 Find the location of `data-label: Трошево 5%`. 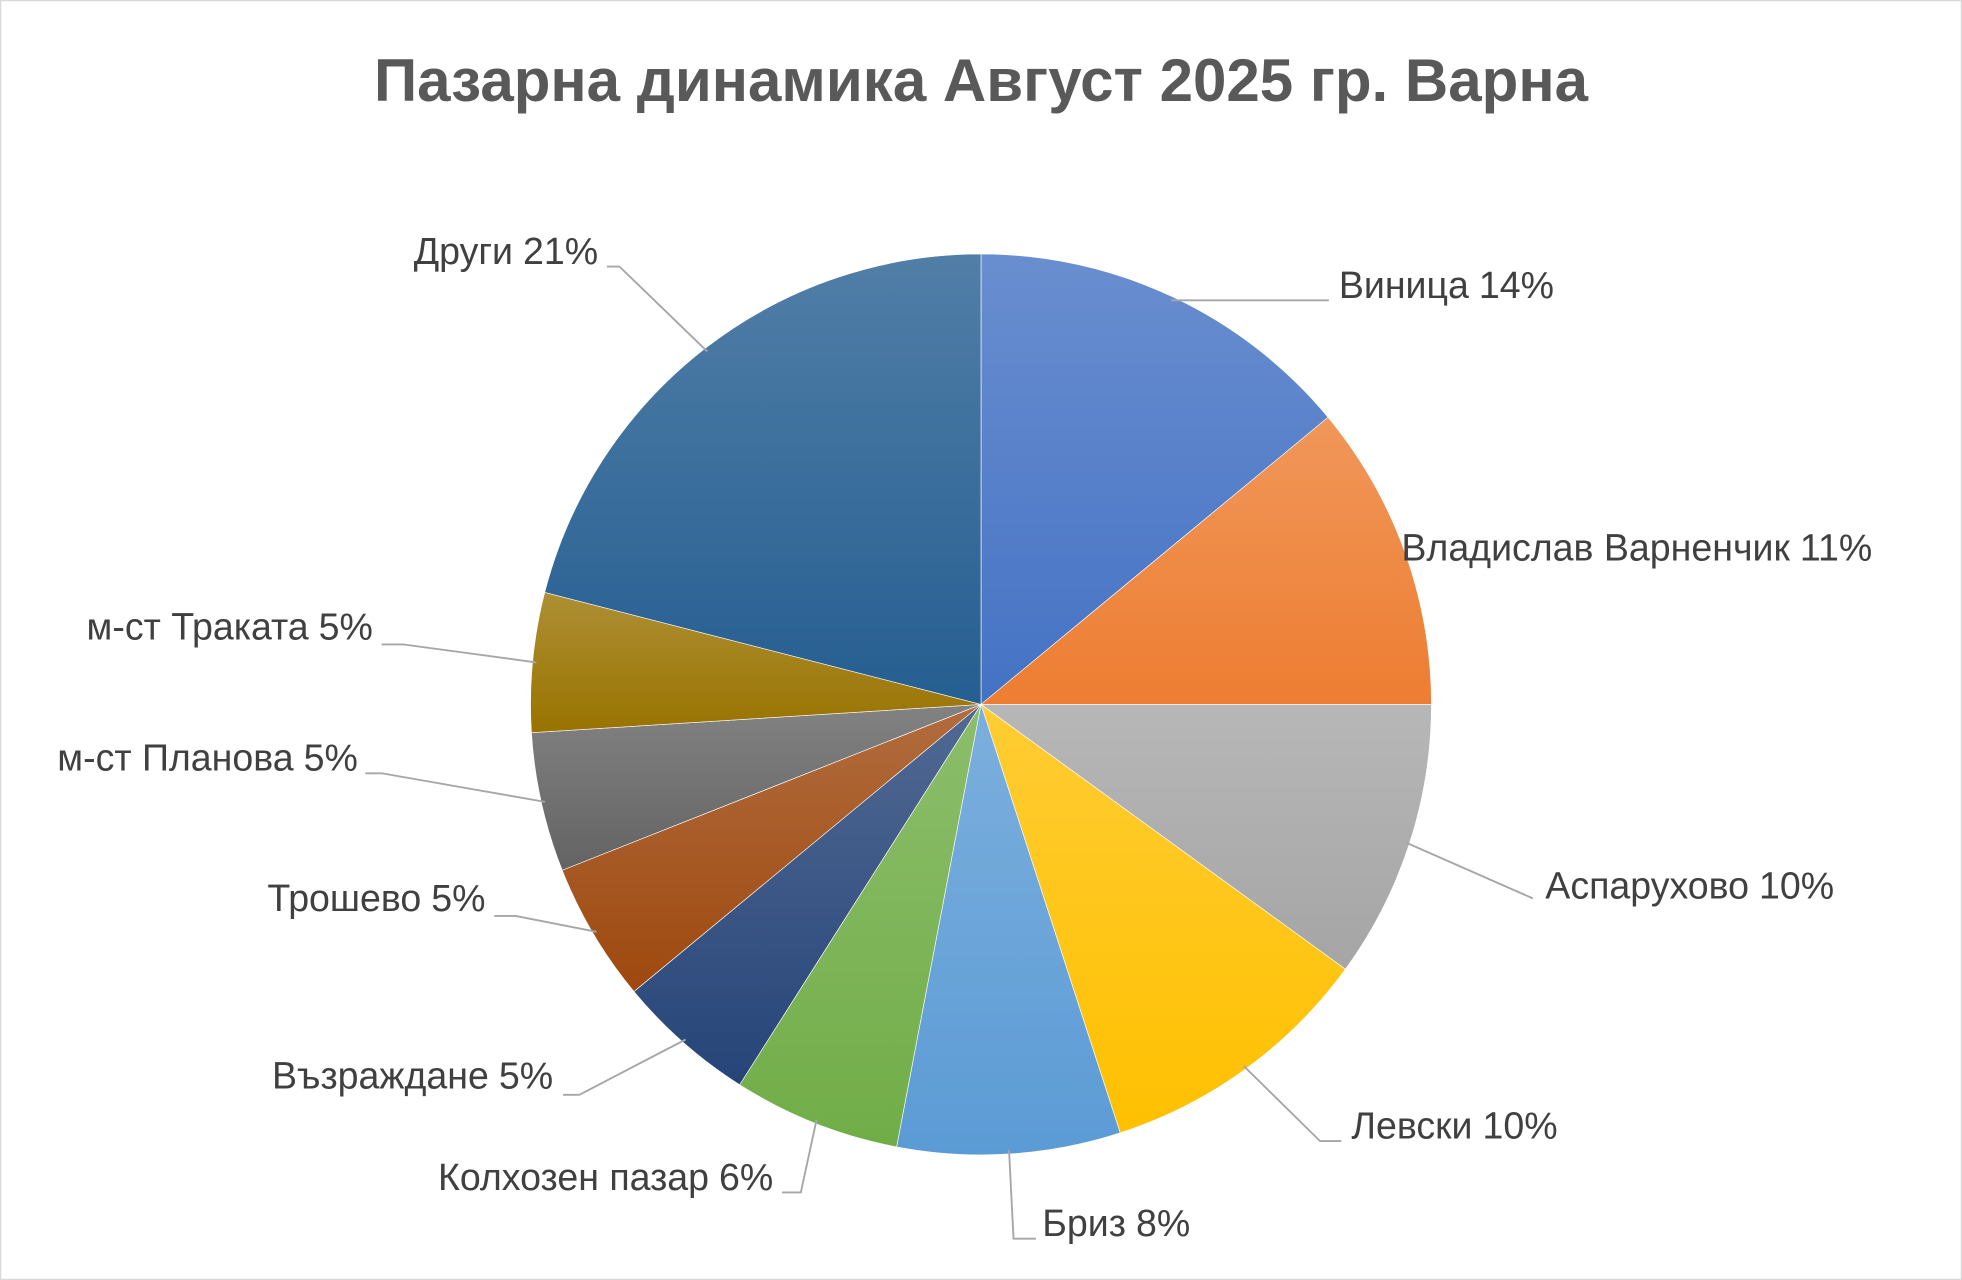

data-label: Трошево 5% is located at coordinates (376, 898).